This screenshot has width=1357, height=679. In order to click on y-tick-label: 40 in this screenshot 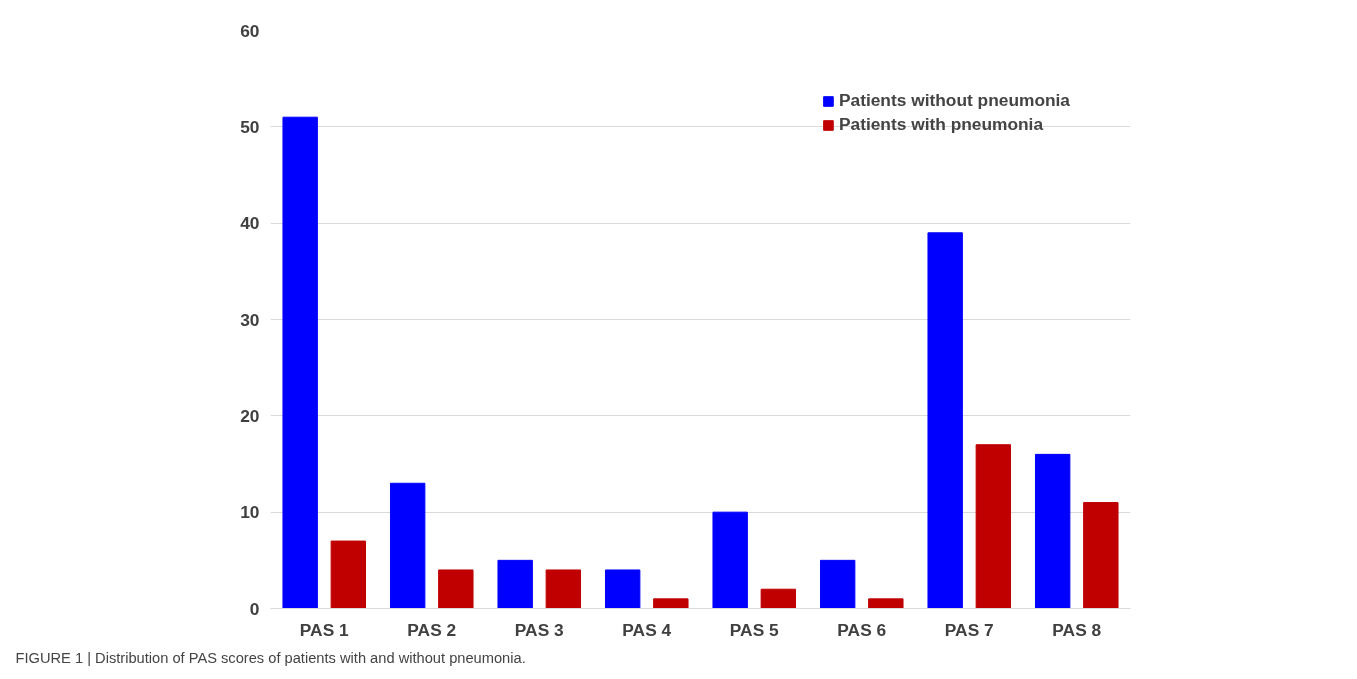, I will do `click(250, 223)`.